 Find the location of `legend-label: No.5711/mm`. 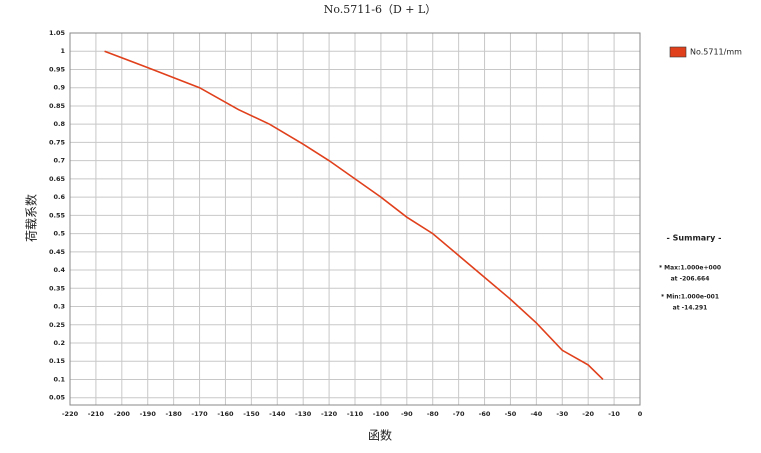

legend-label: No.5711/mm is located at coordinates (716, 52).